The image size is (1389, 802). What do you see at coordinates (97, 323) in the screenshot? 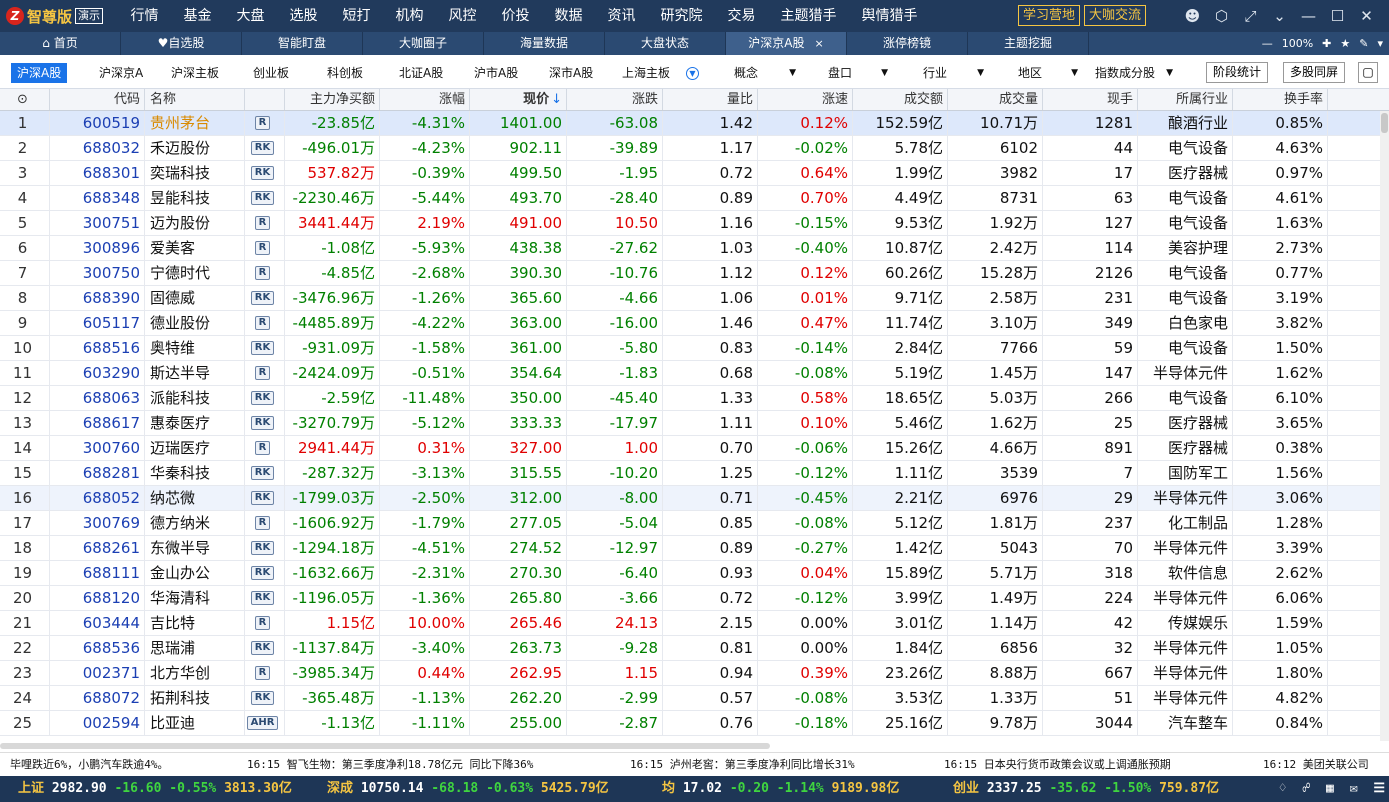
I see `col-code: 605117` at bounding box center [97, 323].